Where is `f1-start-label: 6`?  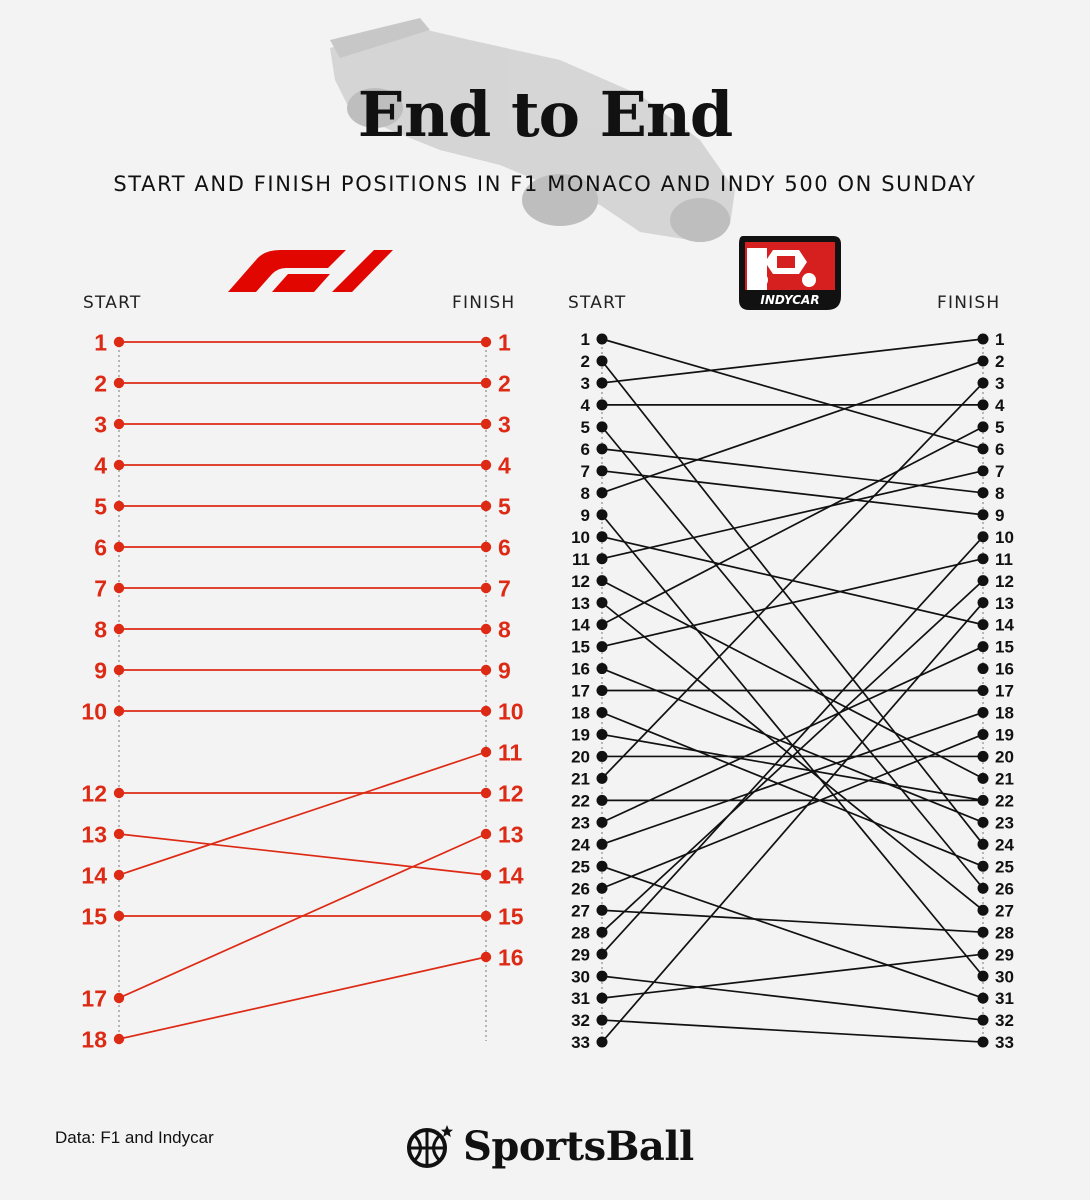 f1-start-label: 6 is located at coordinates (100, 547).